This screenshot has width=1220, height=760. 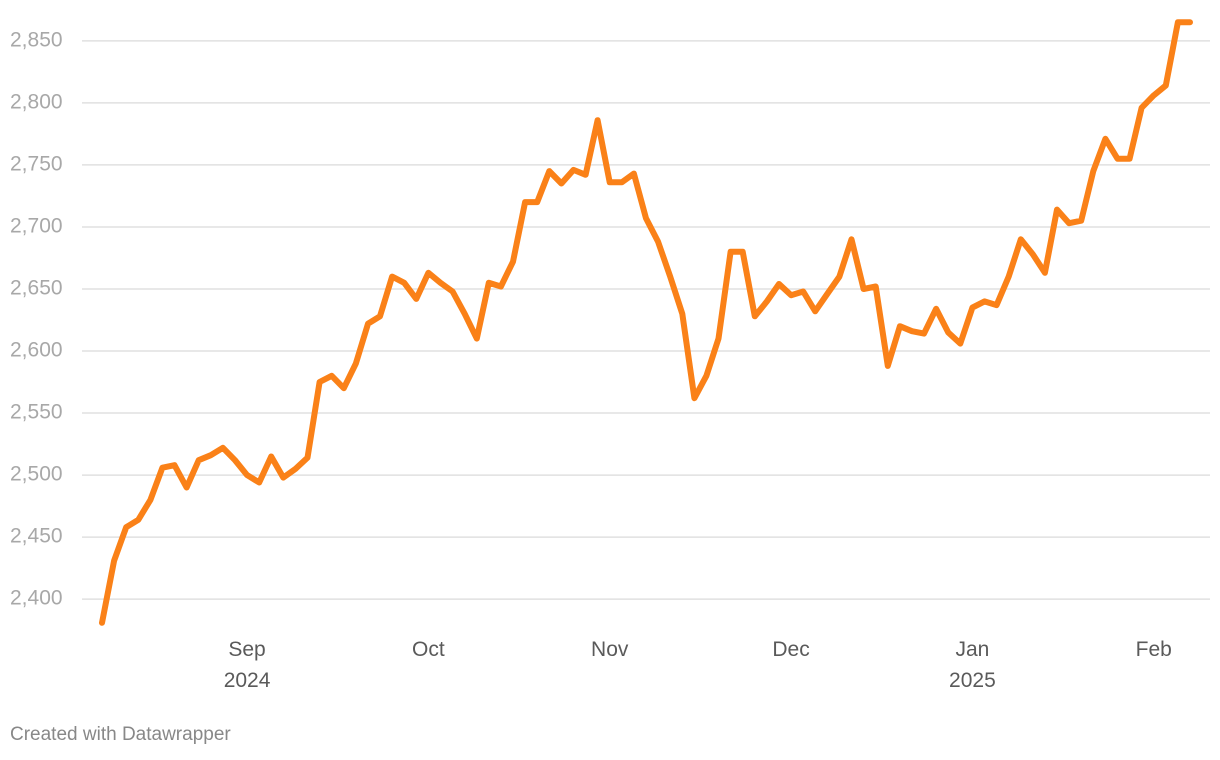 What do you see at coordinates (36, 101) in the screenshot?
I see `y-tick-label: 2,800` at bounding box center [36, 101].